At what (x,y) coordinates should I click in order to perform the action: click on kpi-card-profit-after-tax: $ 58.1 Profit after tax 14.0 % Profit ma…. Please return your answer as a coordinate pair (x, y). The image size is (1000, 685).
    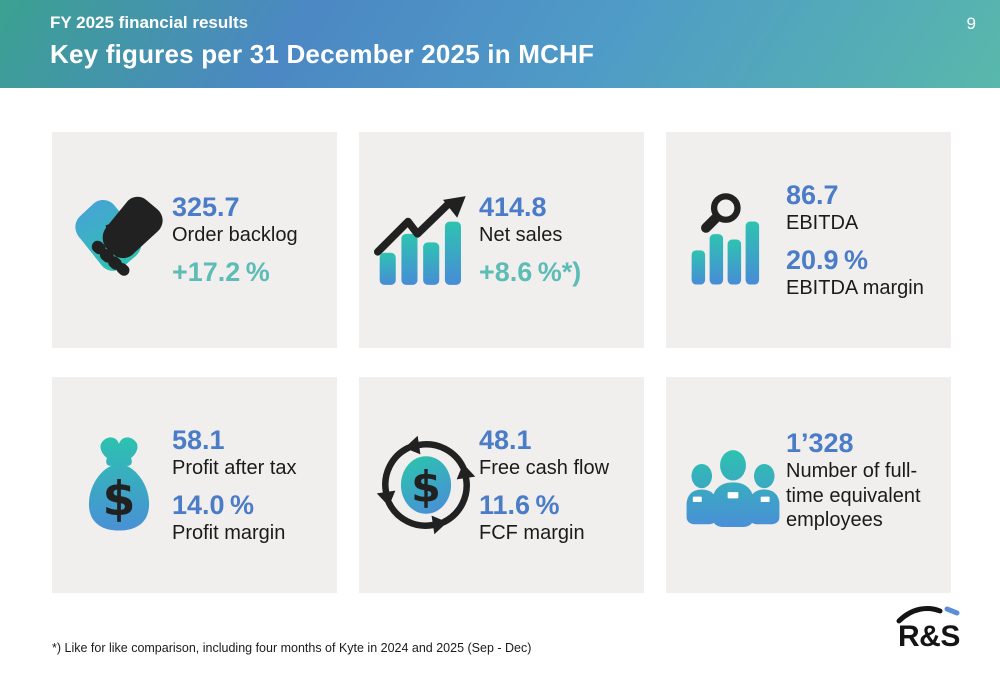
    Looking at the image, I should click on (194, 485).